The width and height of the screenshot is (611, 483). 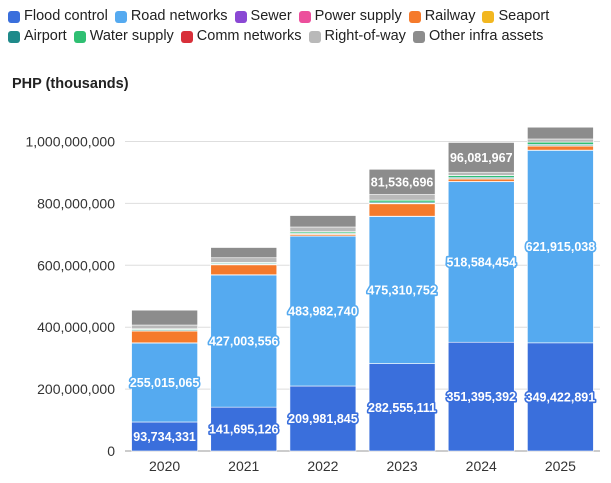 I want to click on legend-label: Flood control, so click(x=66, y=16).